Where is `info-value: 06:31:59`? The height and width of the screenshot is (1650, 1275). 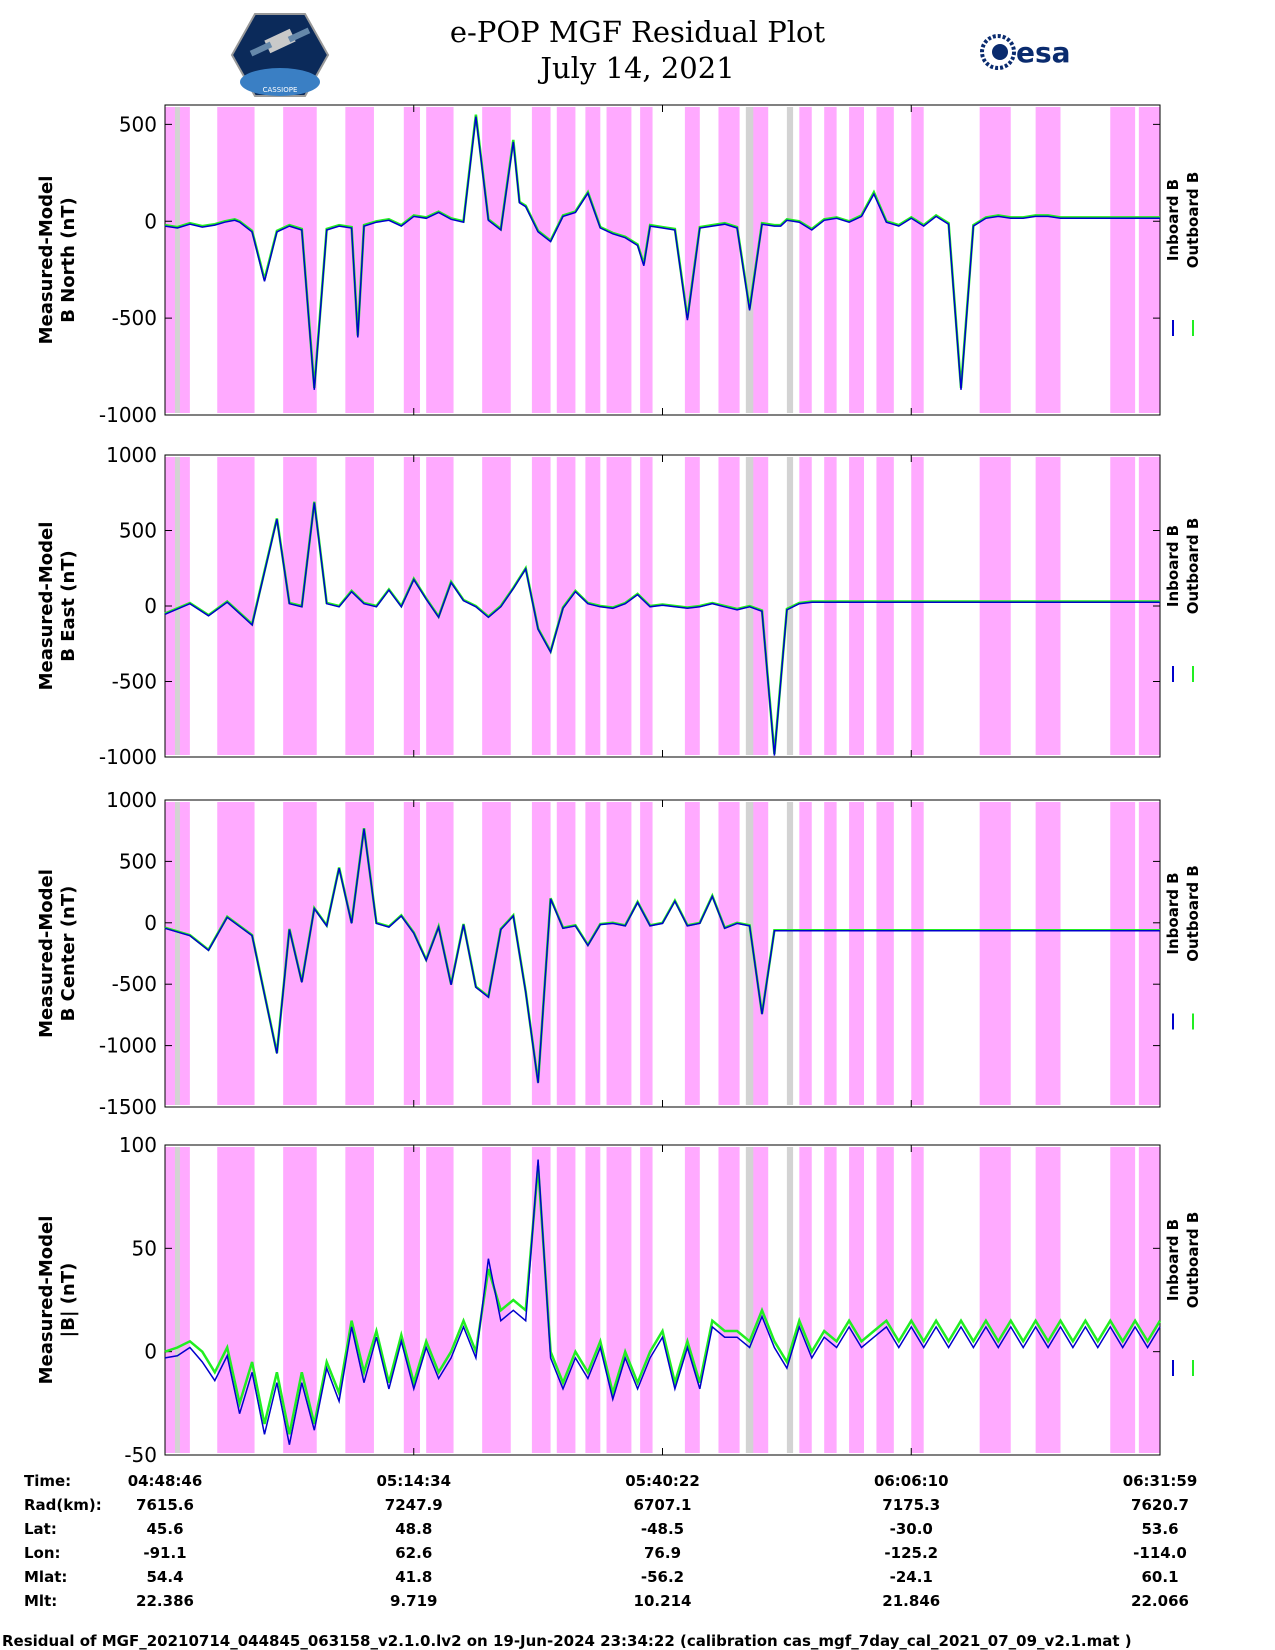
info-value: 06:31:59 is located at coordinates (1160, 1481).